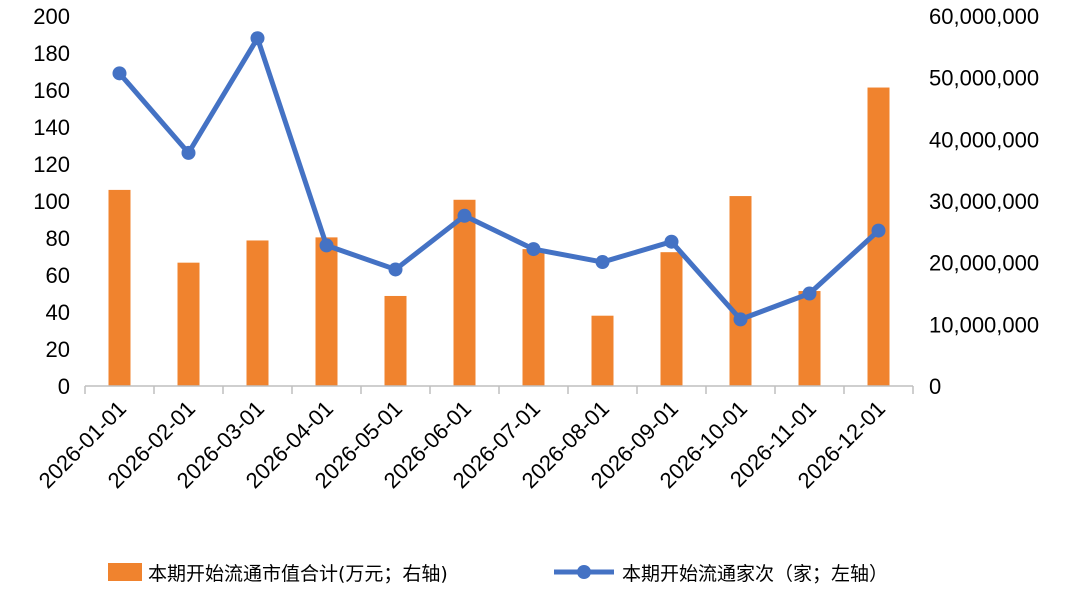 The image size is (1080, 600). Describe the element at coordinates (755, 574) in the screenshot. I see `legend-line-label: 本期开始流通家次（家；左轴）` at that location.